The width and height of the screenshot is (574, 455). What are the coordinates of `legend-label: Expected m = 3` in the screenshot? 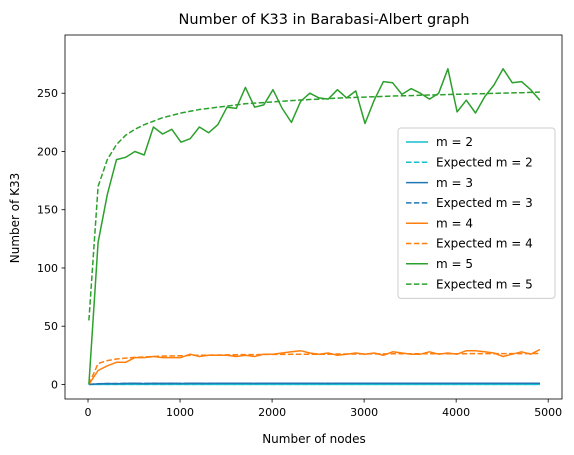 It's located at (484, 203).